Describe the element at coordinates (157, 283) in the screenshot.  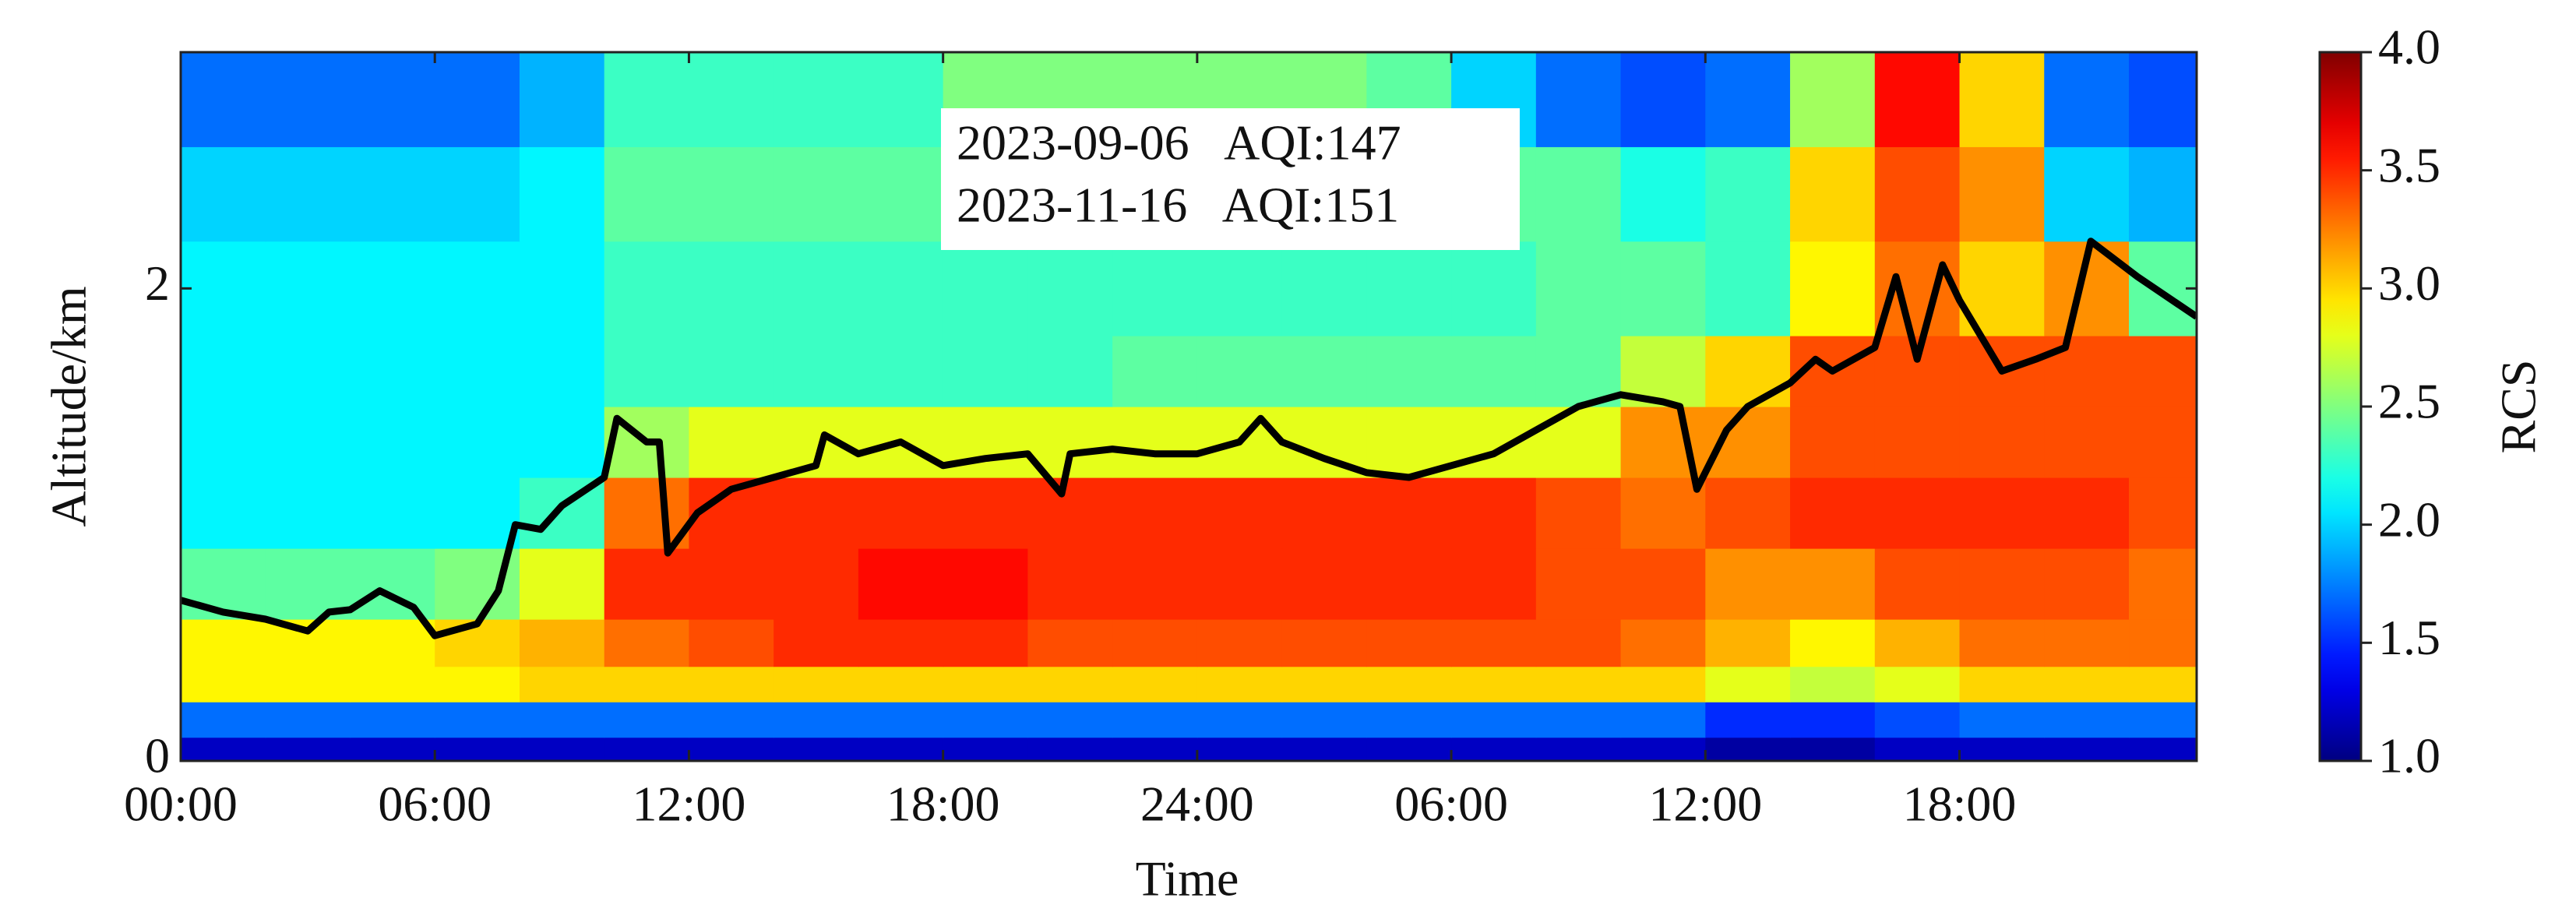
I see `y-tick-label: 2` at that location.